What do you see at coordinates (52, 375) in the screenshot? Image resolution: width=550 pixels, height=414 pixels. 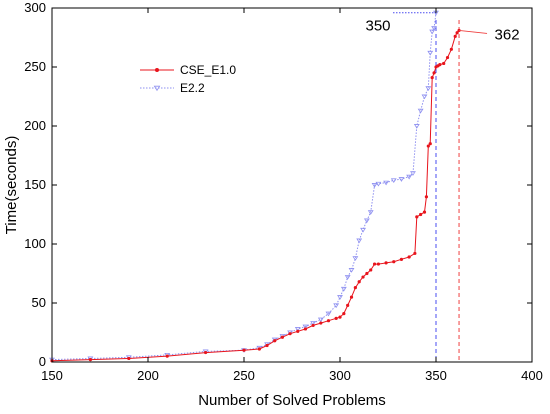 I see `x-tick-label-0: 150` at bounding box center [52, 375].